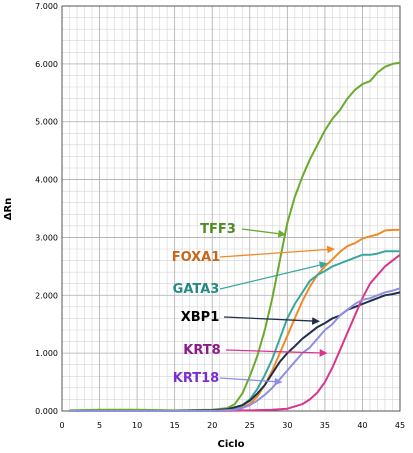 The height and width of the screenshot is (453, 413). I want to click on x-axis-label: Ciclo, so click(231, 444).